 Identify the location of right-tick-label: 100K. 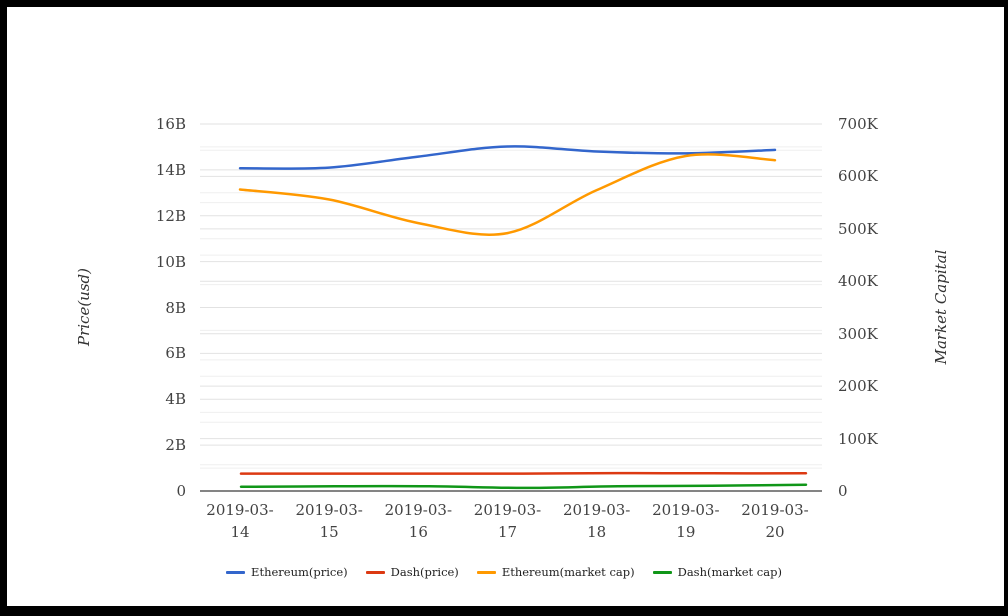
(858, 438).